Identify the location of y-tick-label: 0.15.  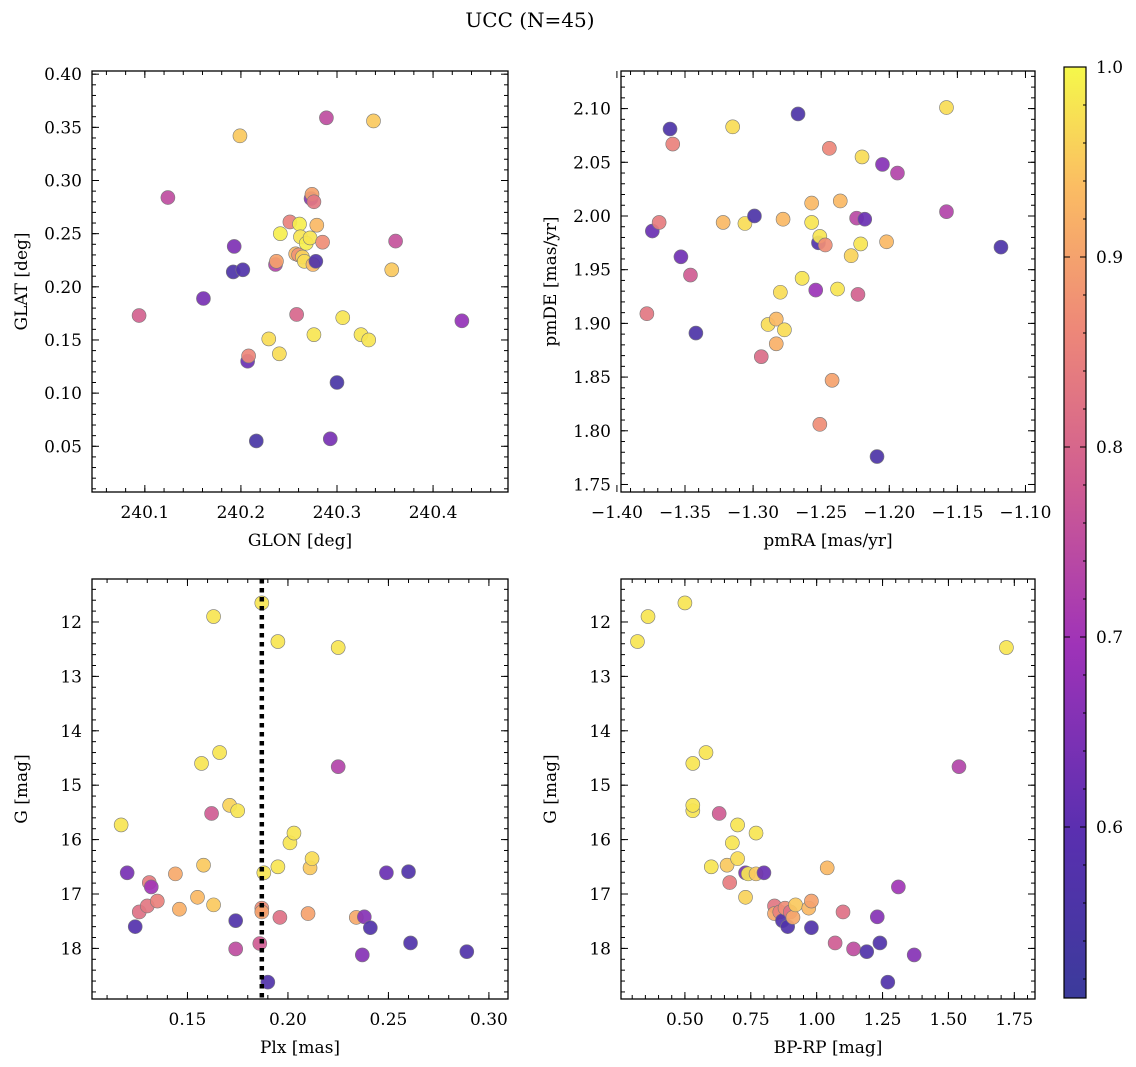
(63, 341).